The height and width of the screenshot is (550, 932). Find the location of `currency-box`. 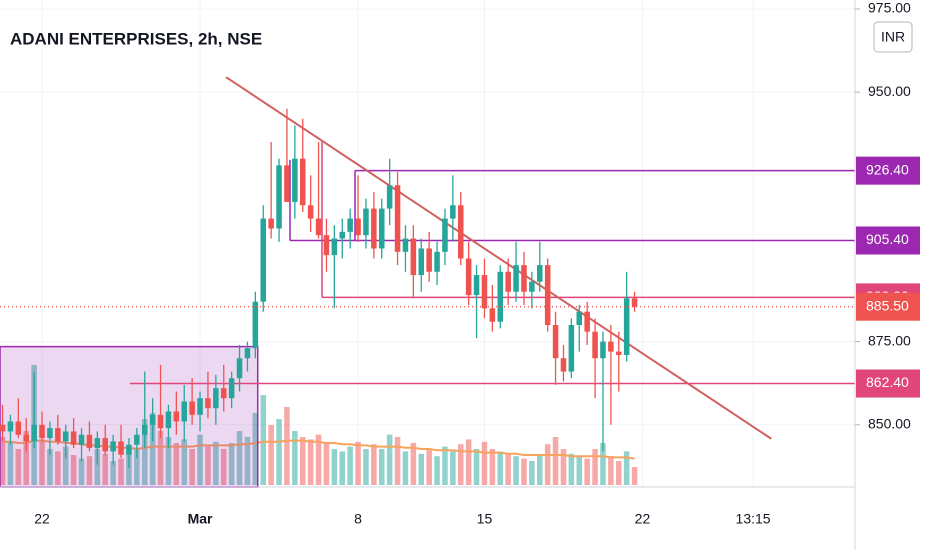

currency-box is located at coordinates (893, 37).